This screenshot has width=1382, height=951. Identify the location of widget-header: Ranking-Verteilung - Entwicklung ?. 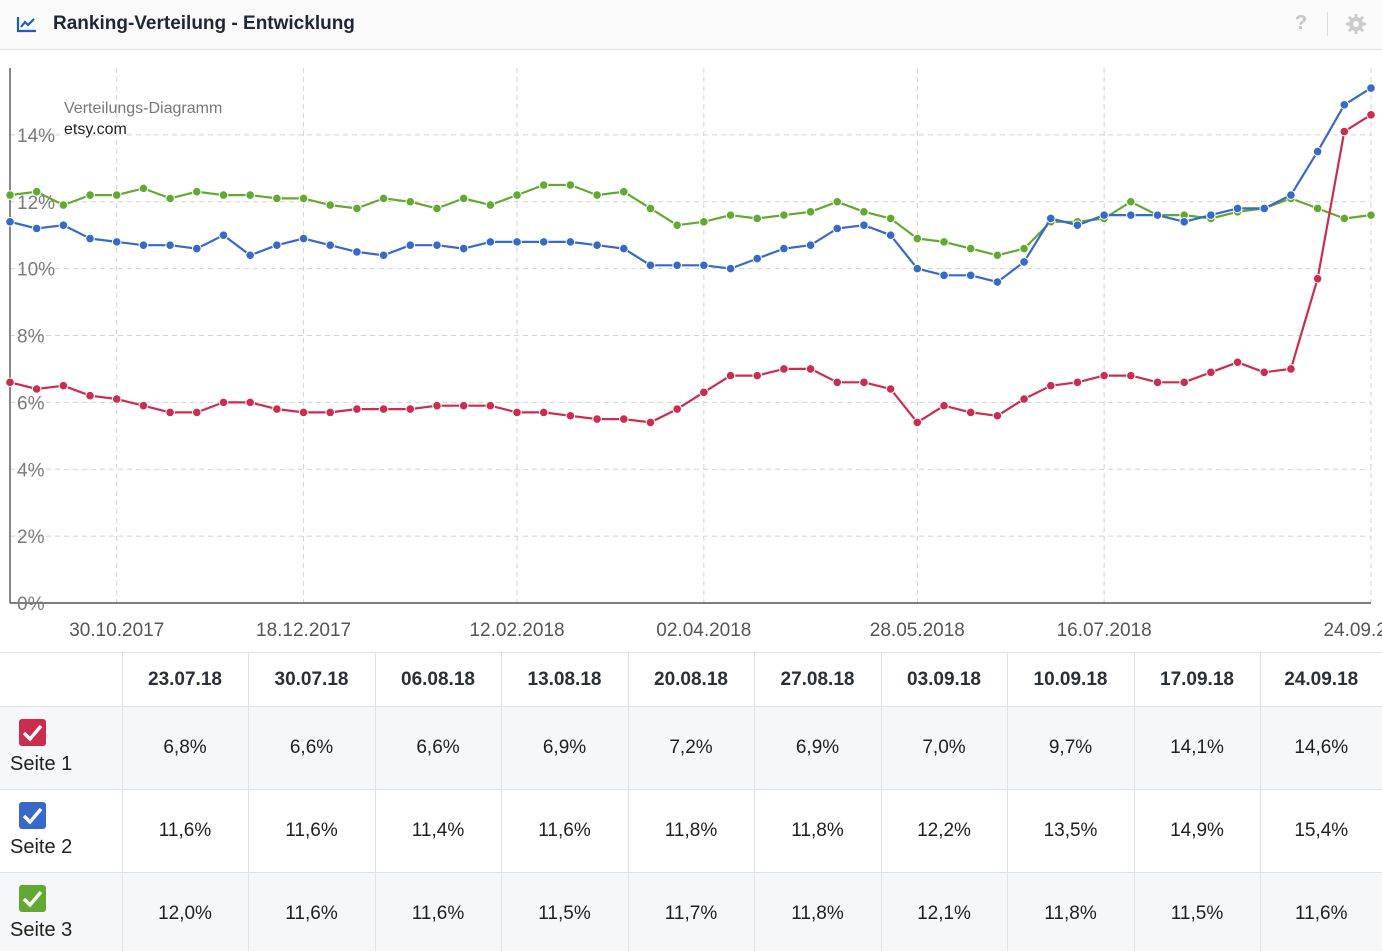
(691, 25).